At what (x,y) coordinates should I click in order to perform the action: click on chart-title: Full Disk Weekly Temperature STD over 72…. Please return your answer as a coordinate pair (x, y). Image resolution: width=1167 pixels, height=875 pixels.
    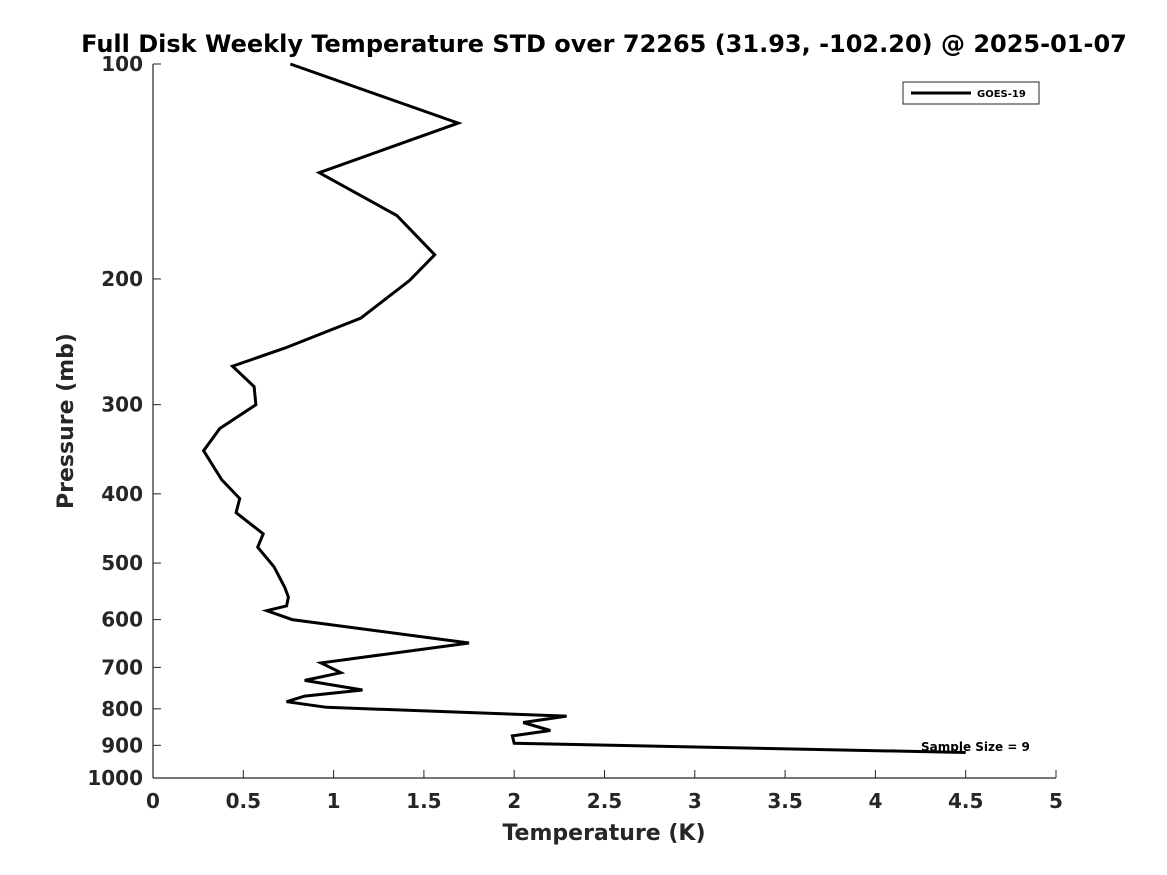
    Looking at the image, I should click on (604, 44).